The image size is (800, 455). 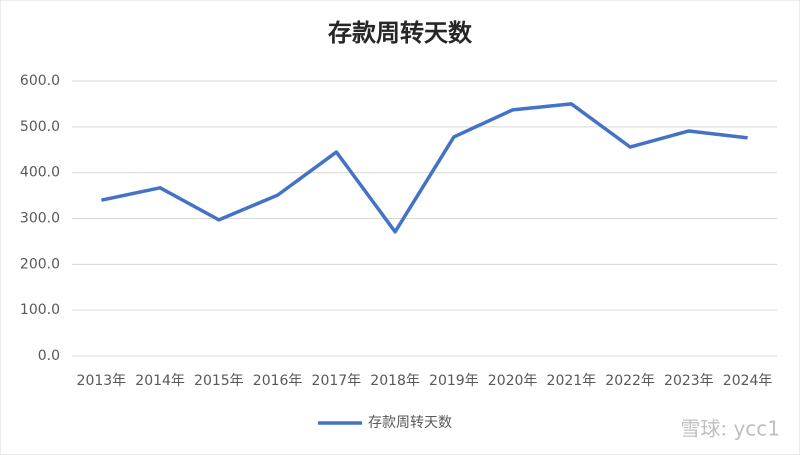 I want to click on x-tick-label: 2018年, so click(x=395, y=381).